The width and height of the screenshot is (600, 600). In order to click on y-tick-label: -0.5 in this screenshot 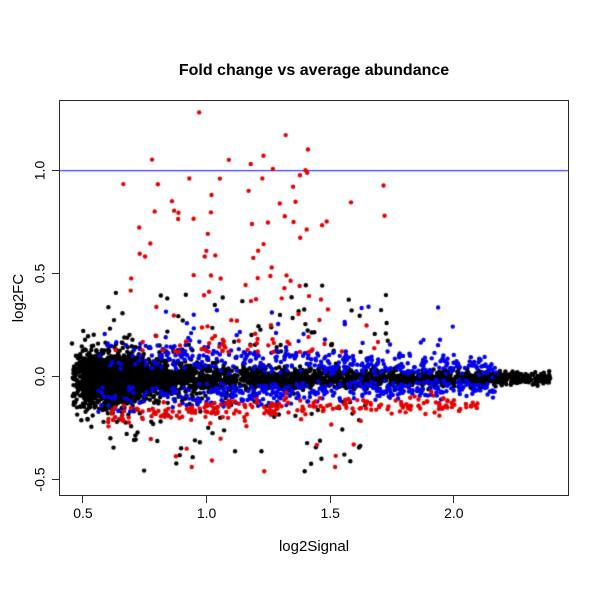, I will do `click(39, 479)`.